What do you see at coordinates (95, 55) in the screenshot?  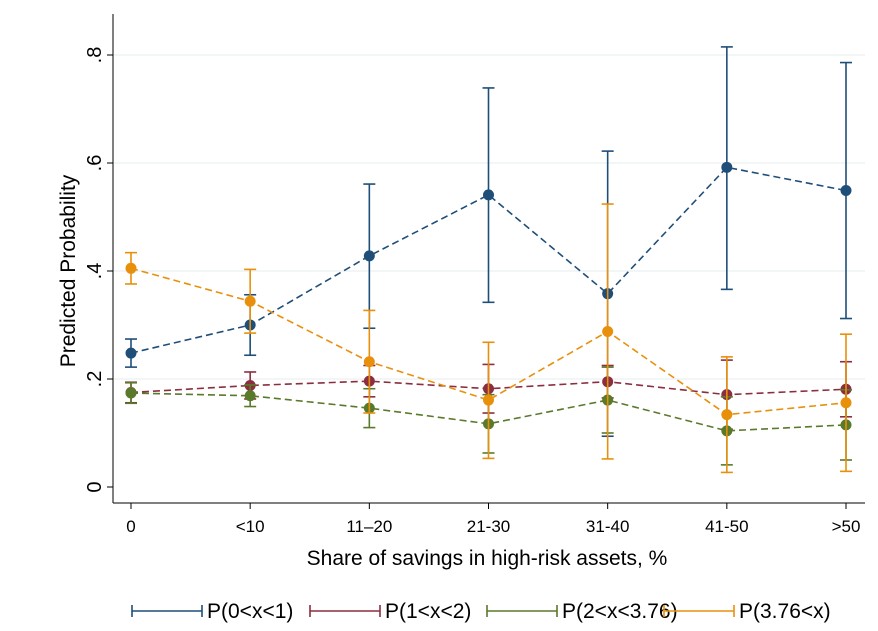 I see `y-tick-label: .8` at bounding box center [95, 55].